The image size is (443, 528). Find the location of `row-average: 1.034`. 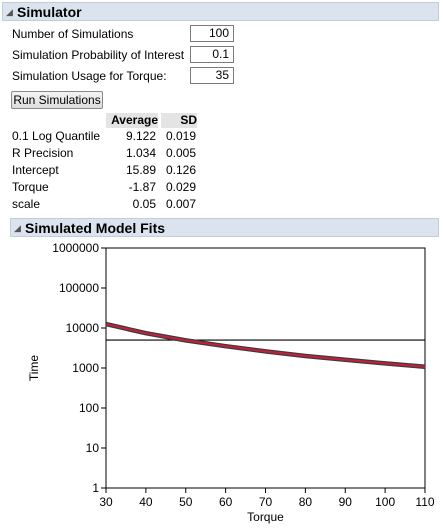

row-average: 1.034 is located at coordinates (140, 153).